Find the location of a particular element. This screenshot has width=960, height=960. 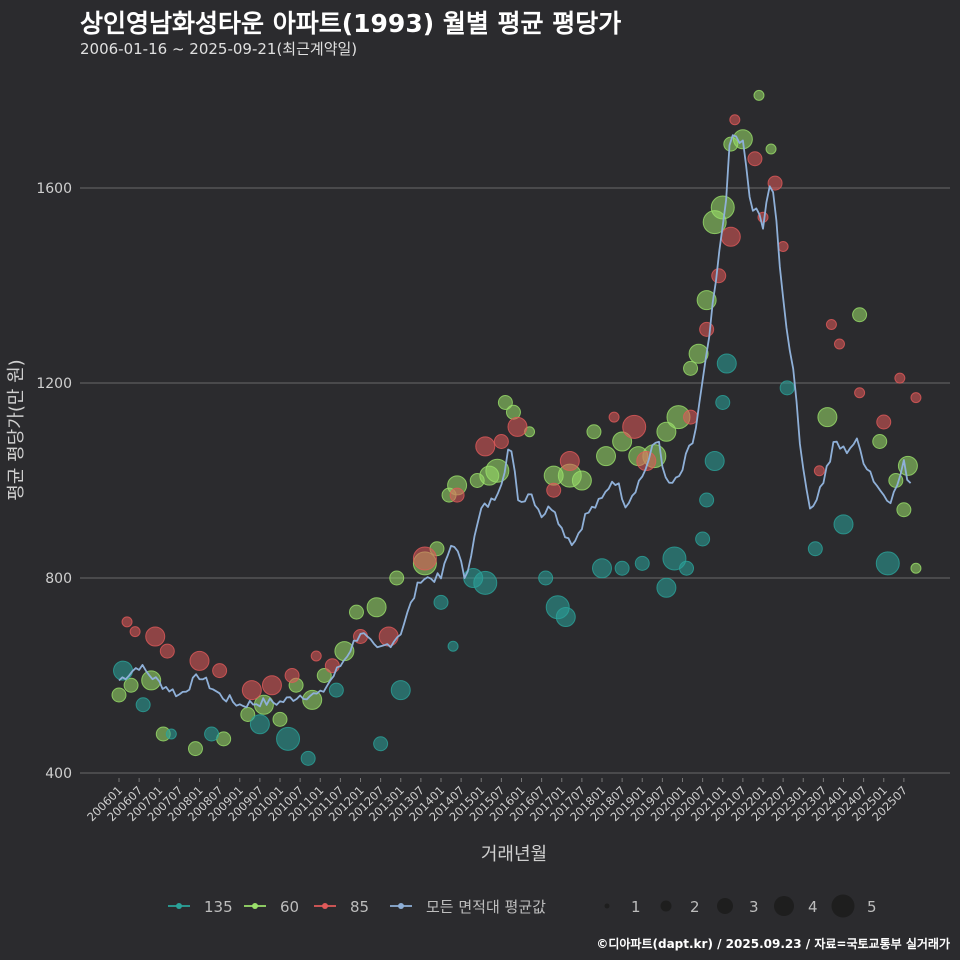

y-tick-label: 800 is located at coordinates (58, 579).